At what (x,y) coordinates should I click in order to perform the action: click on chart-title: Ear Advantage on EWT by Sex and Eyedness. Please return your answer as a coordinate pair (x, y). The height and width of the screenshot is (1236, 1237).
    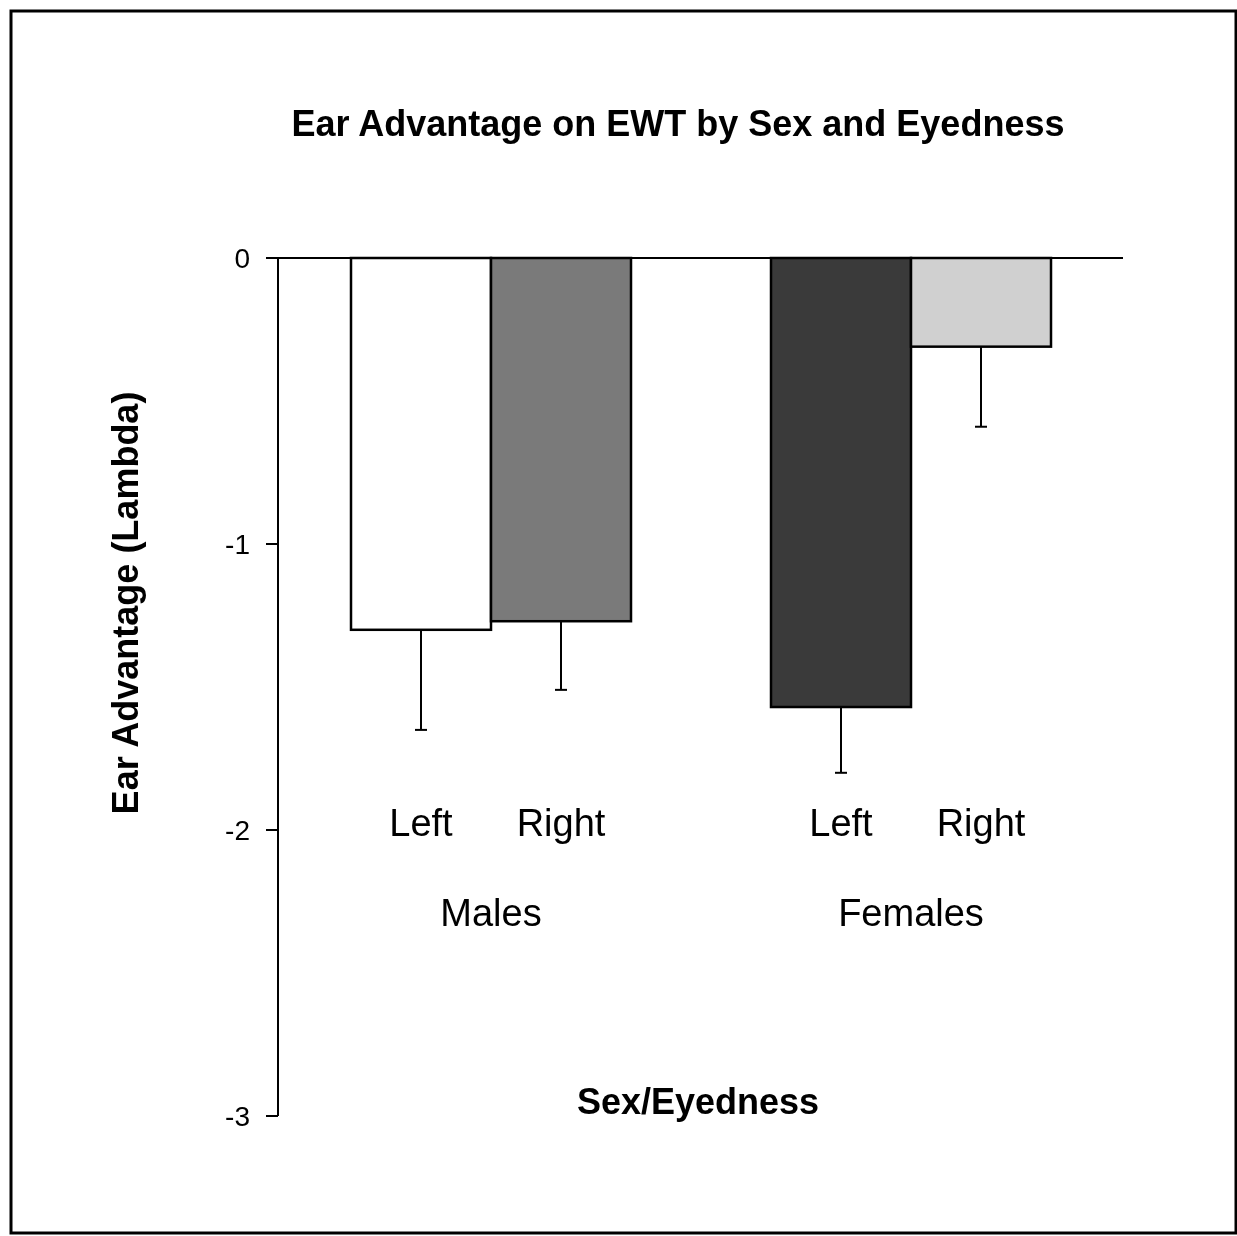
    Looking at the image, I should click on (678, 123).